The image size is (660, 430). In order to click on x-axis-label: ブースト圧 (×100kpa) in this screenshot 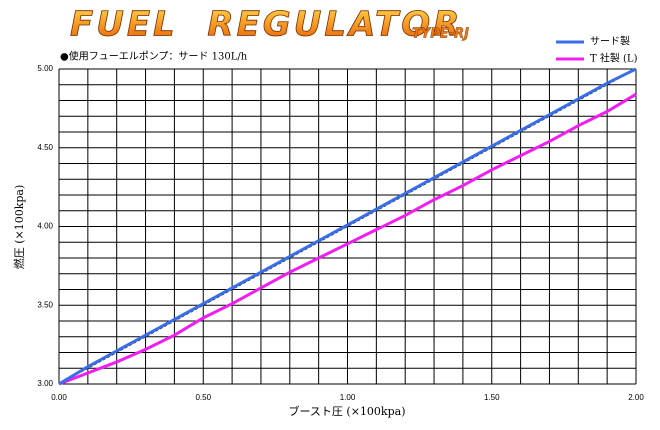, I will do `click(346, 411)`.